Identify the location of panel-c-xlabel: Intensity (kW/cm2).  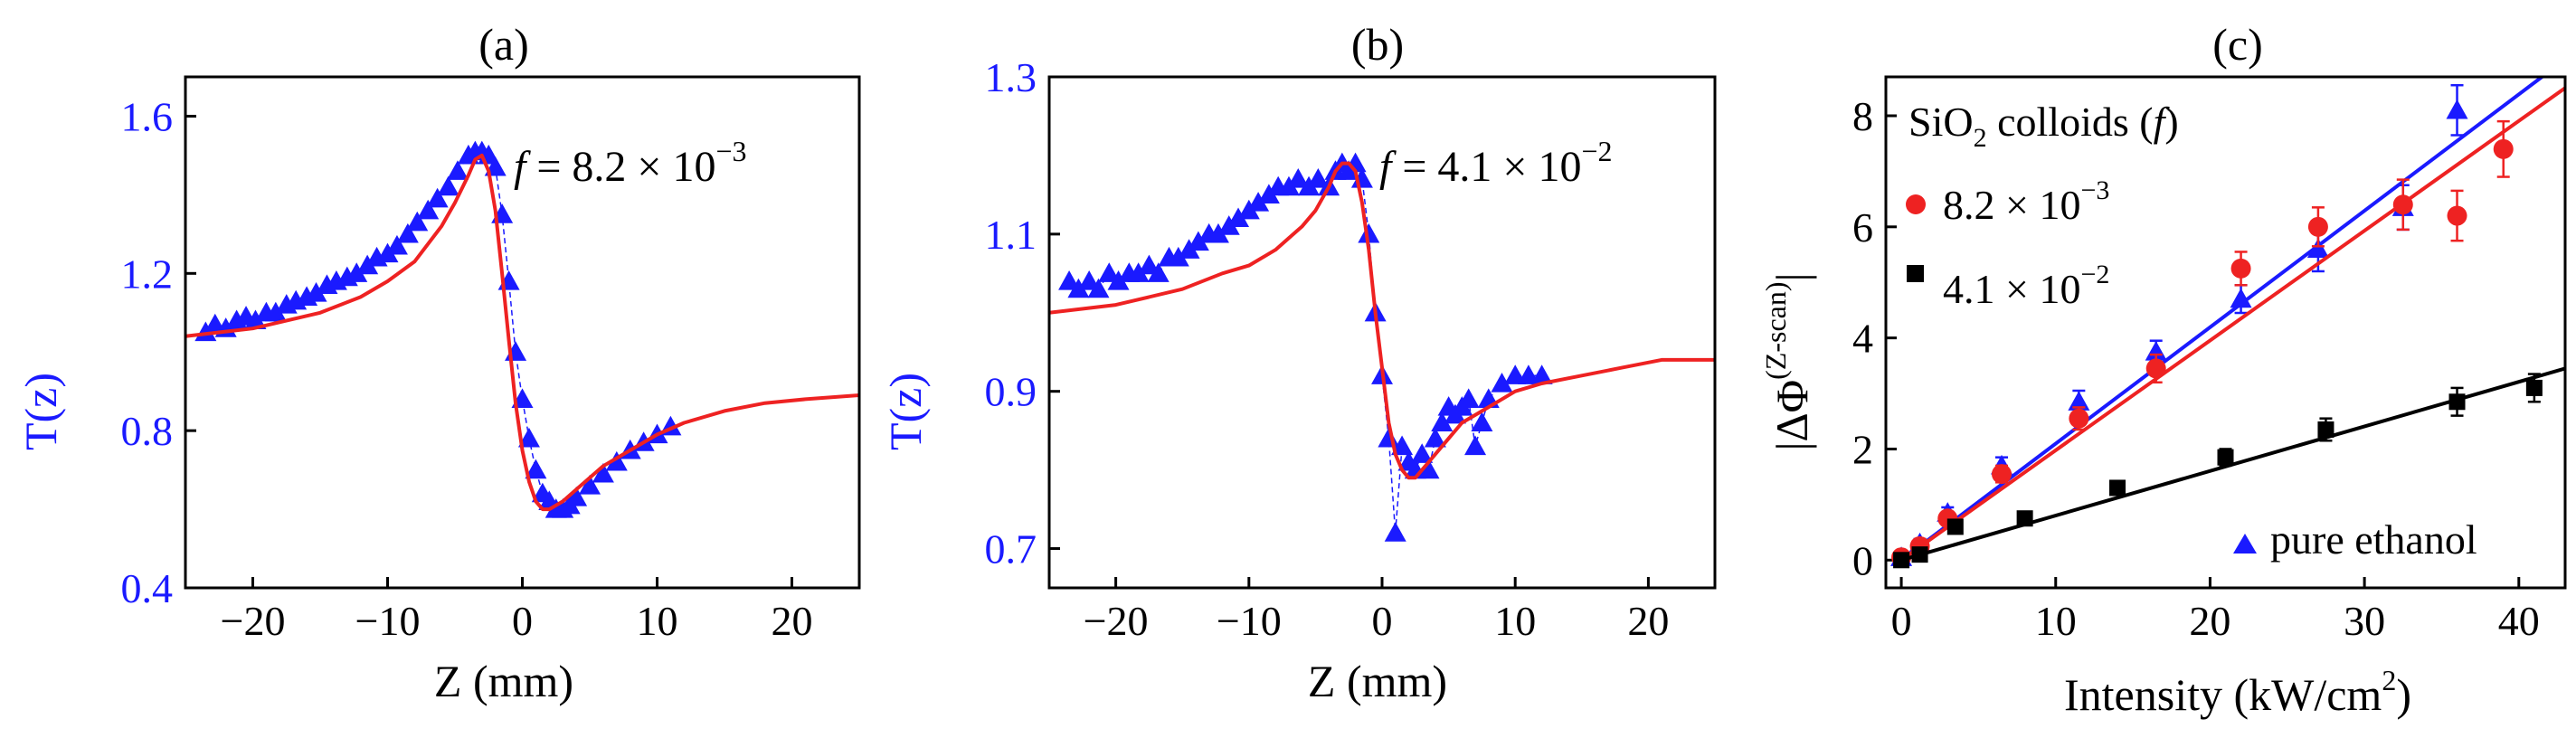
(2237, 692).